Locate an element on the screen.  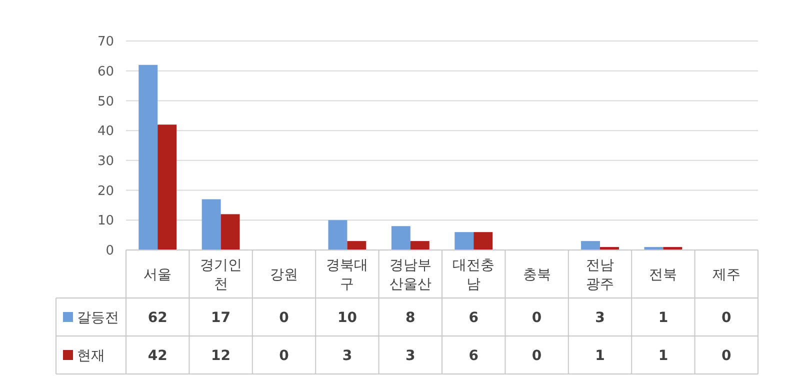
x-tick-label: 전북 is located at coordinates (663, 274).